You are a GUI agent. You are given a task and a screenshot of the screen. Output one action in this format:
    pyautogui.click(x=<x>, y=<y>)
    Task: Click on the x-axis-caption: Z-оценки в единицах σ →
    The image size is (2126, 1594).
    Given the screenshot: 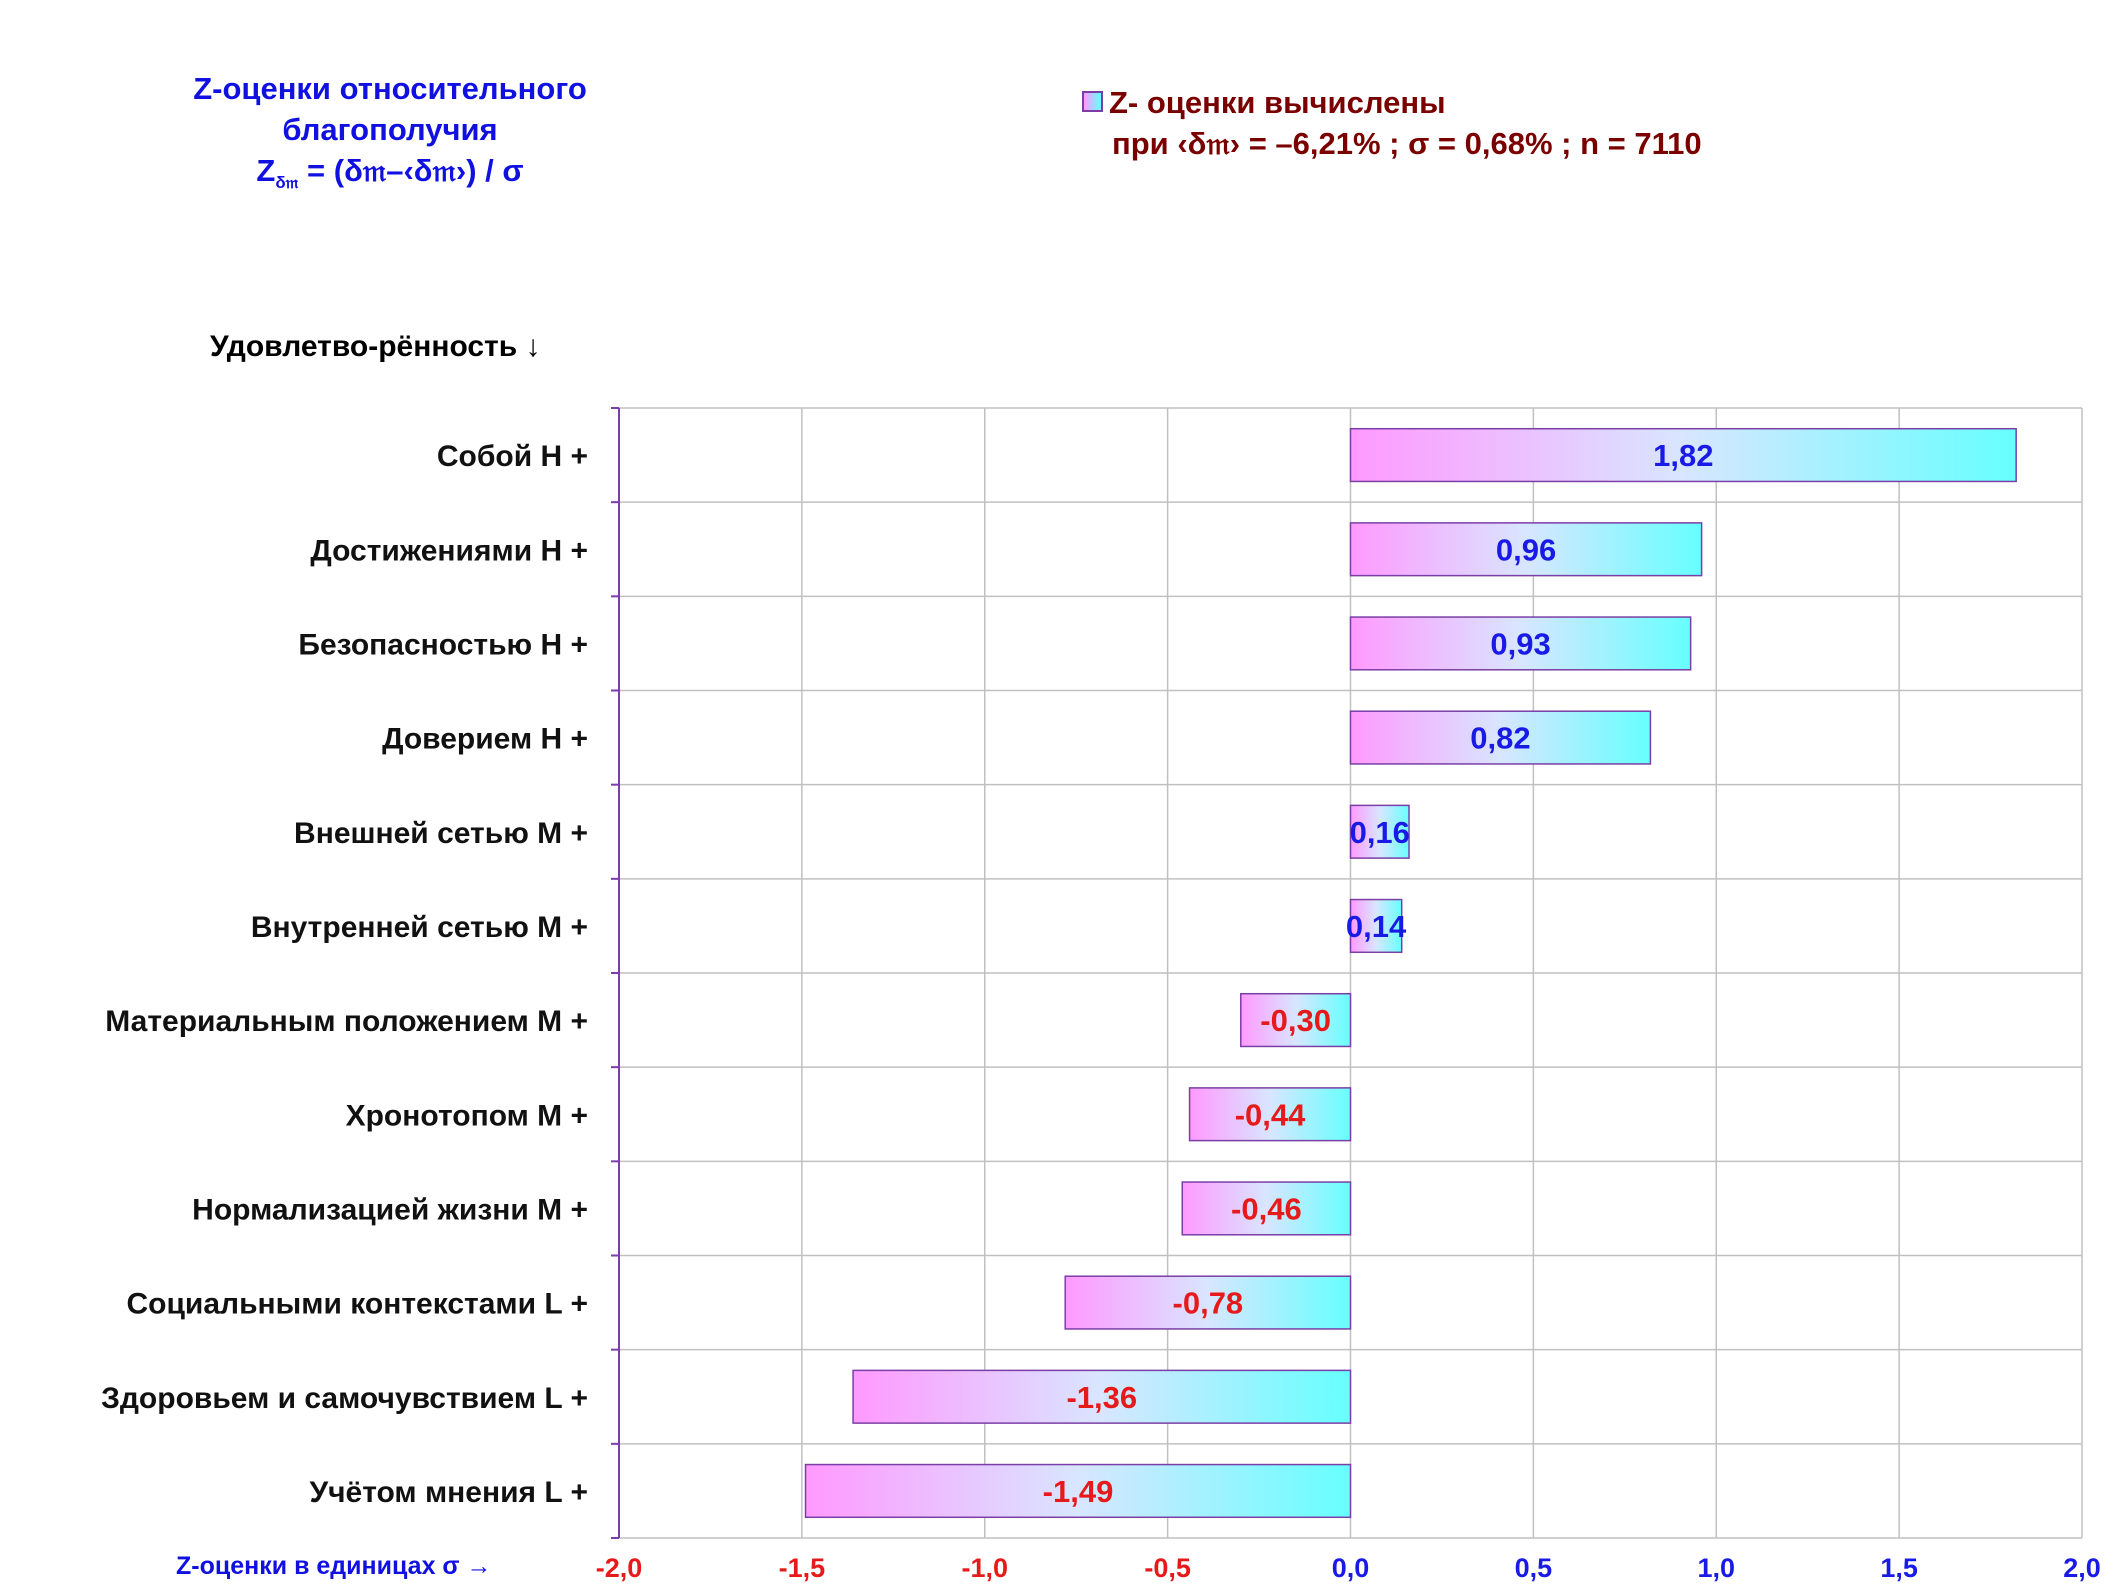 What is the action you would take?
    pyautogui.click(x=334, y=1566)
    